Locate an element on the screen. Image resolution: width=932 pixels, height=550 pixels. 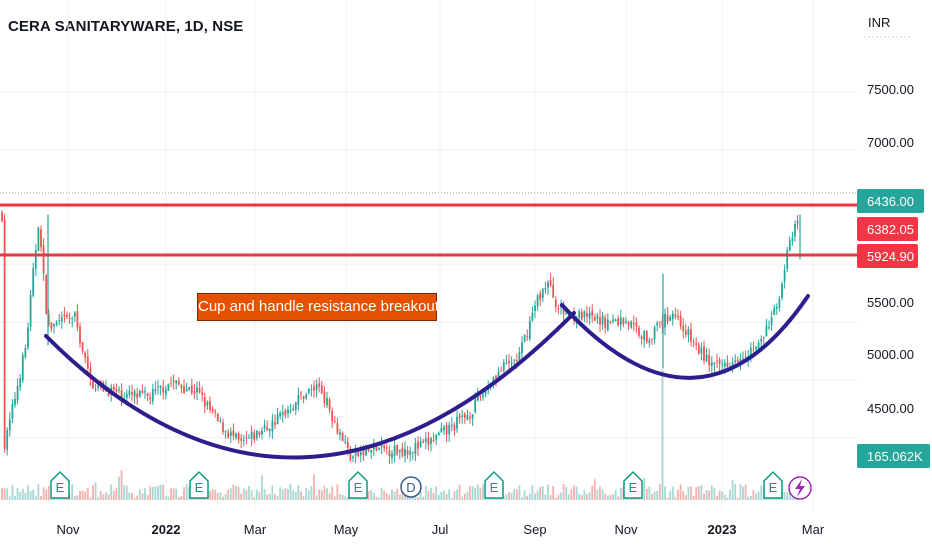
earnings-icon is located at coordinates (773, 484).